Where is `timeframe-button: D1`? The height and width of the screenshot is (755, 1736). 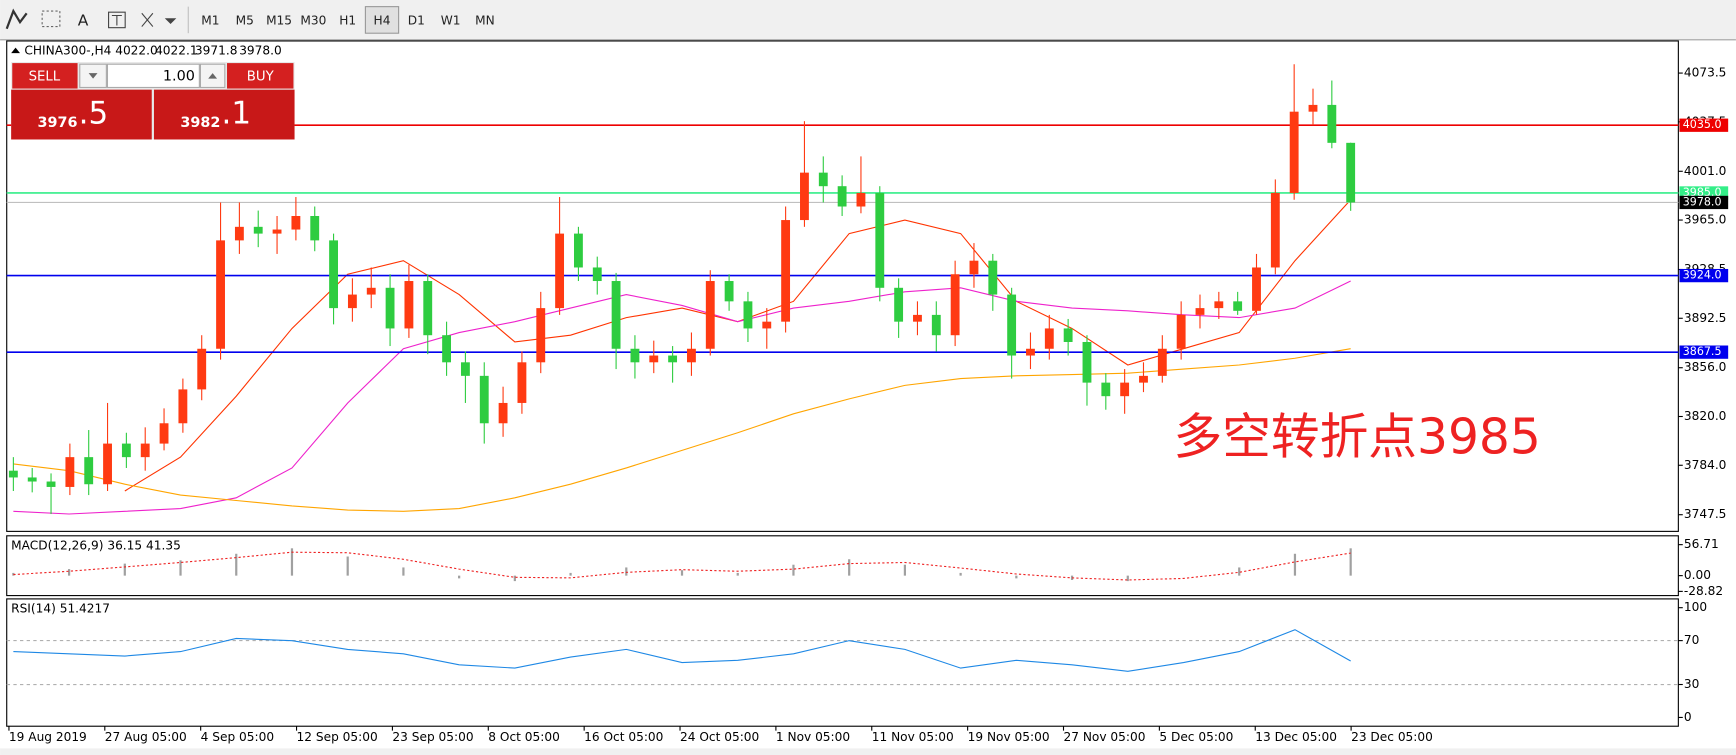 timeframe-button: D1 is located at coordinates (416, 21).